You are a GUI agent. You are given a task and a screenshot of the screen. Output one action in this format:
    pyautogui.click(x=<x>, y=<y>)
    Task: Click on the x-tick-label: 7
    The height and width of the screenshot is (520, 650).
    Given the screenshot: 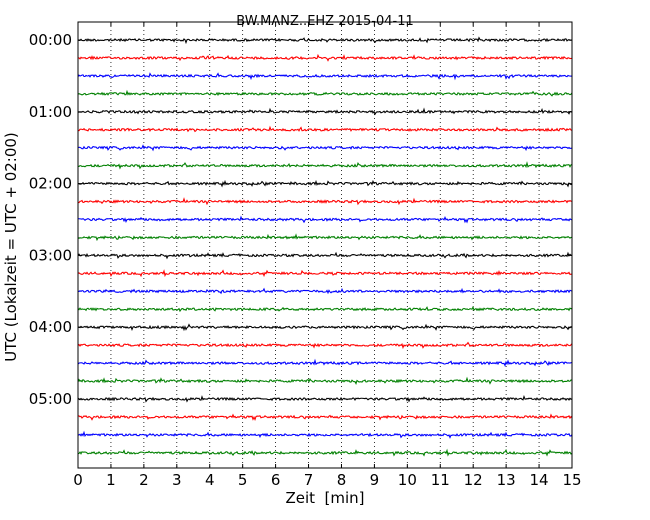 What is the action you would take?
    pyautogui.click(x=309, y=480)
    